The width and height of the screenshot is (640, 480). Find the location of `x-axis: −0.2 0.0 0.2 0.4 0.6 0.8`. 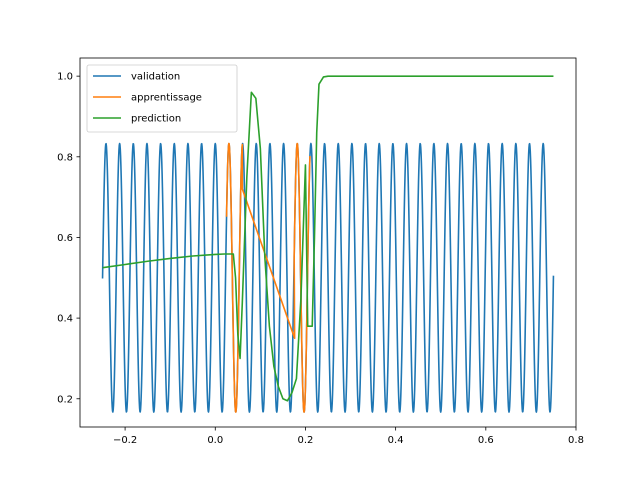

x-axis: −0.2 0.0 0.2 0.4 0.6 0.8 is located at coordinates (348, 436).